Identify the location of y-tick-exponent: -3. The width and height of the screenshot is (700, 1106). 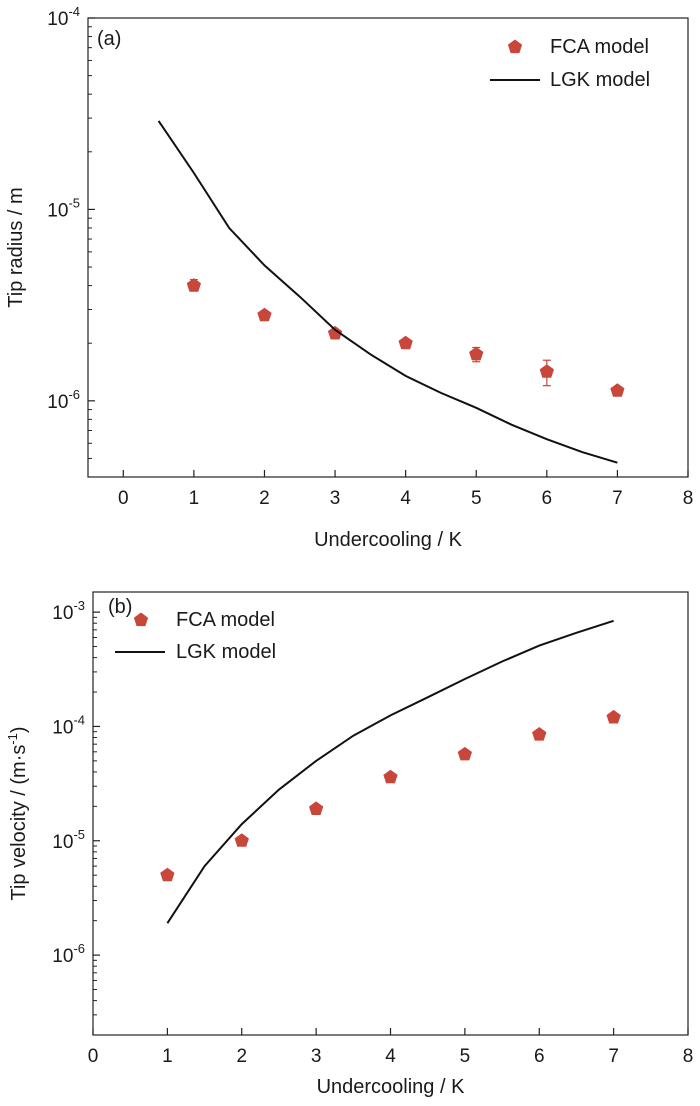
(79, 605).